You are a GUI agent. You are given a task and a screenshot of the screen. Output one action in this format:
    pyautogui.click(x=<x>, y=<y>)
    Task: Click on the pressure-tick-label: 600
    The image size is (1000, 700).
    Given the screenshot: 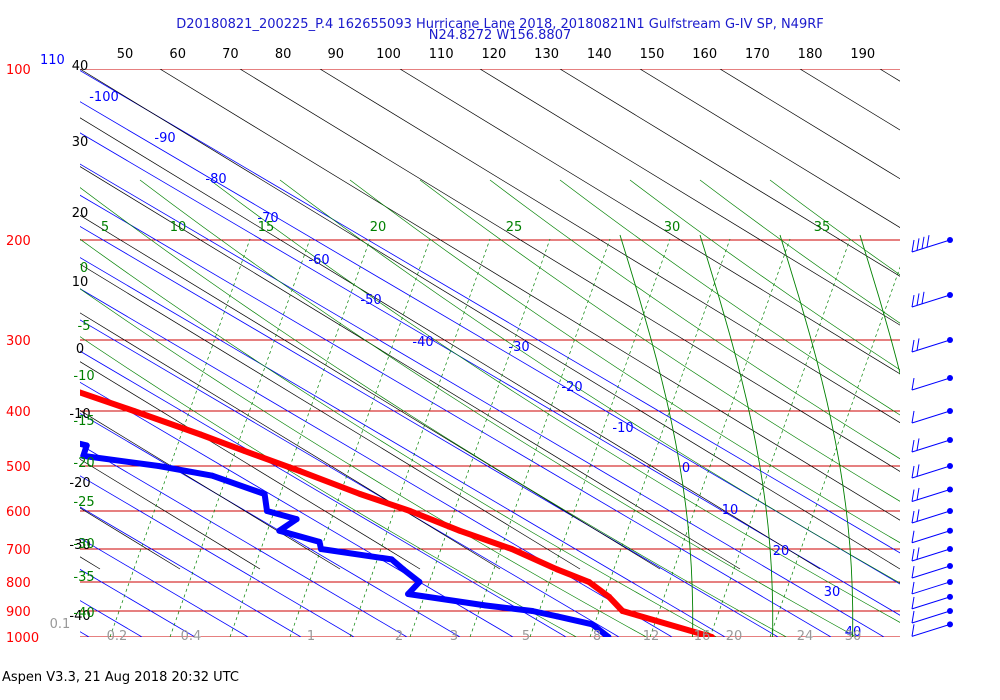 What is the action you would take?
    pyautogui.click(x=18, y=512)
    